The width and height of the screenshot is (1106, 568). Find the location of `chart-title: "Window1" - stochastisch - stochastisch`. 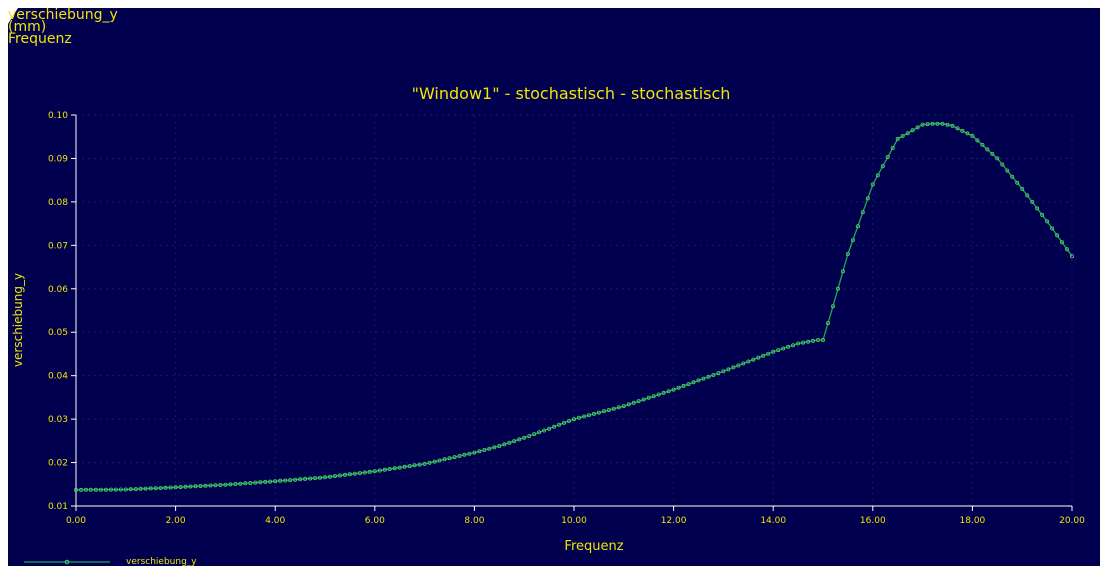

chart-title: "Window1" - stochastisch - stochastisch is located at coordinates (571, 93).